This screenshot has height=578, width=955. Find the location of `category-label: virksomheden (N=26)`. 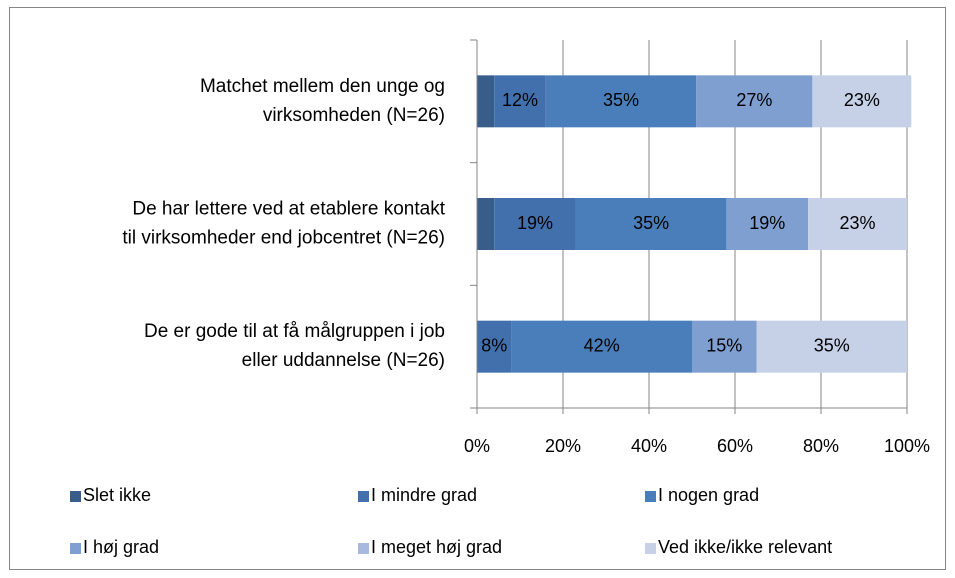

category-label: virksomheden (N=26) is located at coordinates (354, 115).